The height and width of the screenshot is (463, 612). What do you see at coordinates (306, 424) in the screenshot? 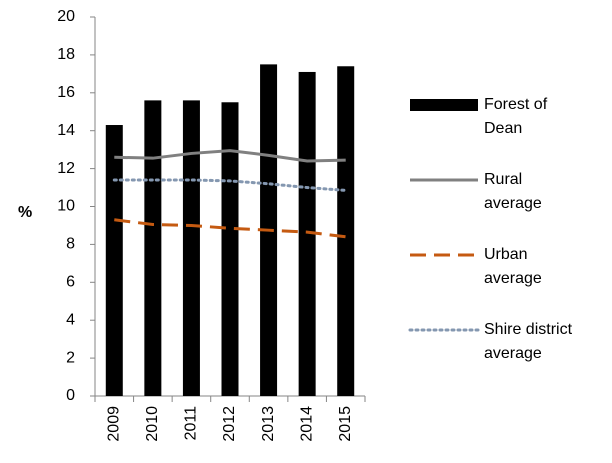
I see `x-tick-label: 2014` at bounding box center [306, 424].